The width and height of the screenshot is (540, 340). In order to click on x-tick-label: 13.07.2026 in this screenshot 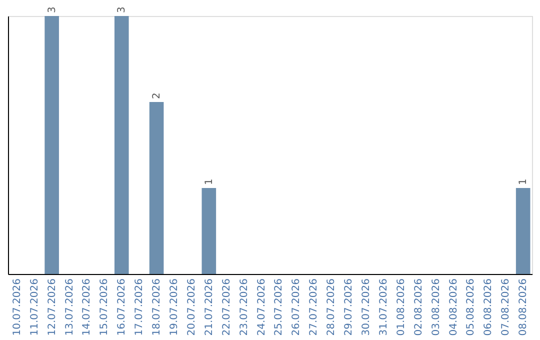, I will do `click(70, 307)`.